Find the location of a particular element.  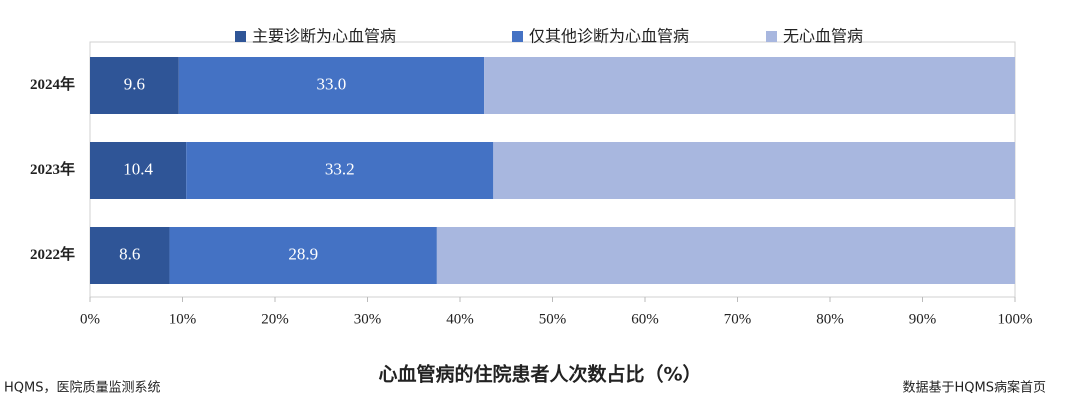

x-tick-label: 50% is located at coordinates (553, 319).